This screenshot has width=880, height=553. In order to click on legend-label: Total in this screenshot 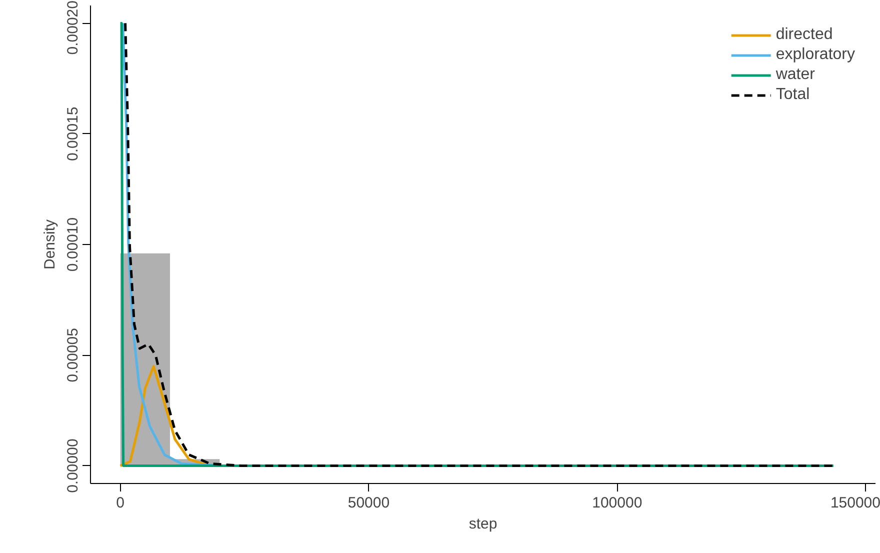, I will do `click(793, 95)`.